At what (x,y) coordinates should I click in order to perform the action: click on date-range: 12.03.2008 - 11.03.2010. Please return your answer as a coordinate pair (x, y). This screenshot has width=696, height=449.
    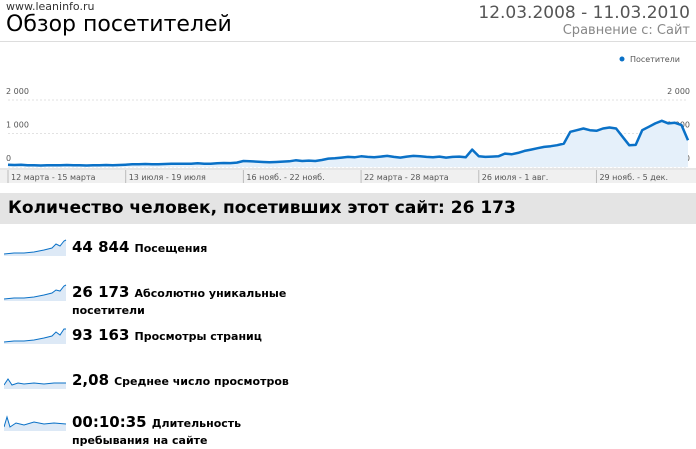
    Looking at the image, I should click on (584, 13).